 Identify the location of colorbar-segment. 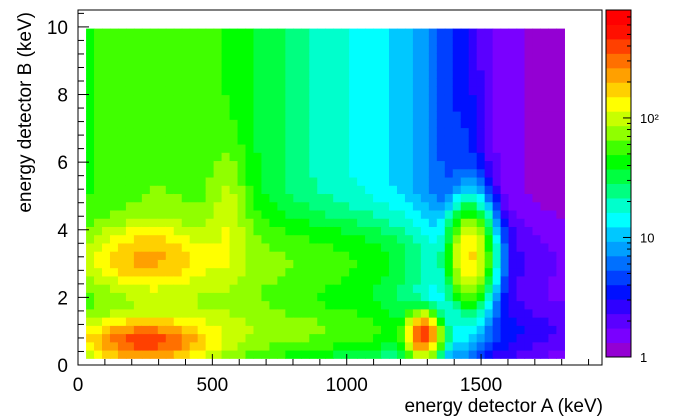
(618, 133).